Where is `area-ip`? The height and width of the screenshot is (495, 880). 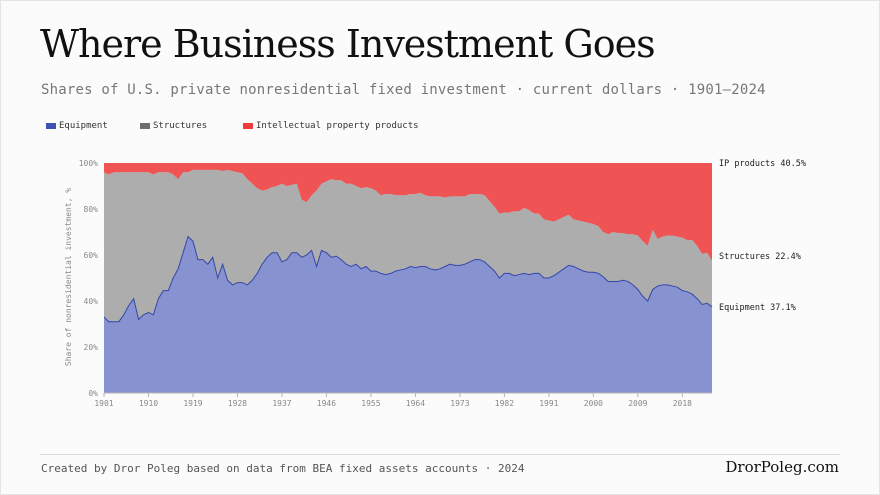
area-ip is located at coordinates (408, 212).